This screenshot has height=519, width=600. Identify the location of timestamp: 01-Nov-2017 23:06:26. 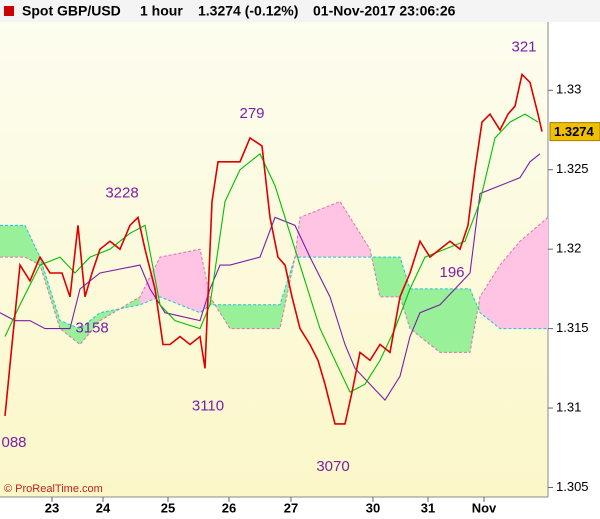
(384, 11).